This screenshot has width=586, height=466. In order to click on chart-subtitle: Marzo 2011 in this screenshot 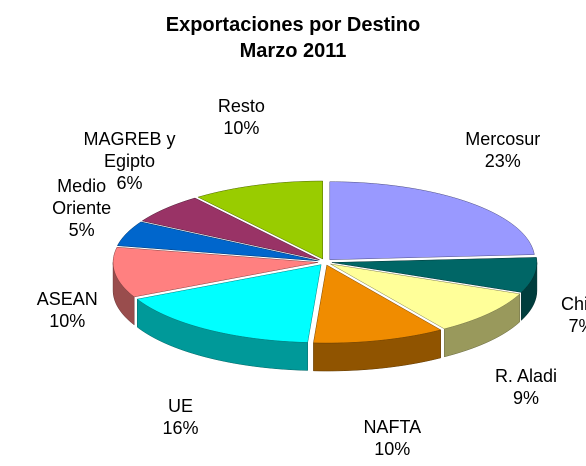, I will do `click(293, 51)`.